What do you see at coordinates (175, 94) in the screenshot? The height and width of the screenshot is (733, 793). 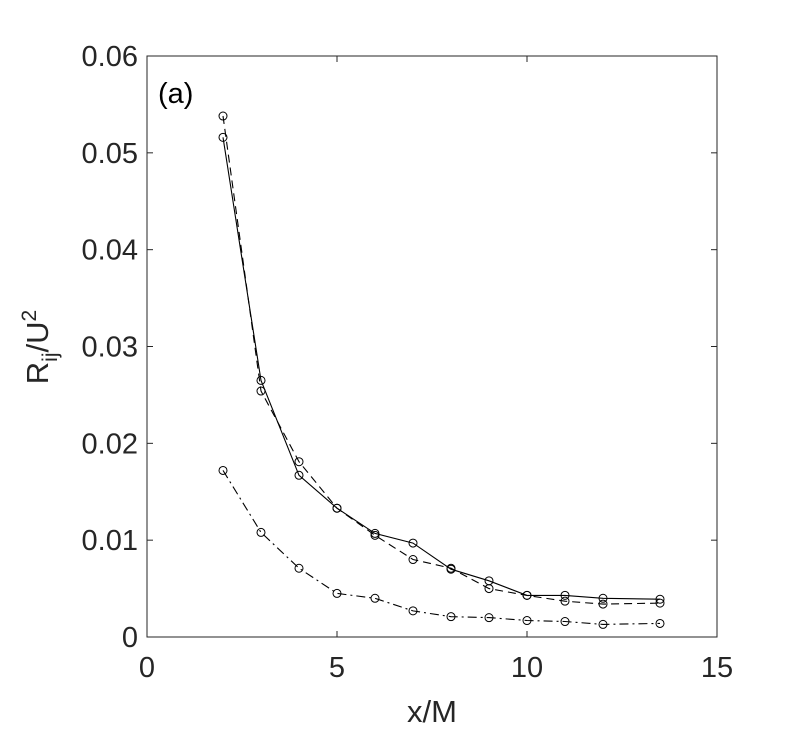 I see `panel-label: (a)` at bounding box center [175, 94].